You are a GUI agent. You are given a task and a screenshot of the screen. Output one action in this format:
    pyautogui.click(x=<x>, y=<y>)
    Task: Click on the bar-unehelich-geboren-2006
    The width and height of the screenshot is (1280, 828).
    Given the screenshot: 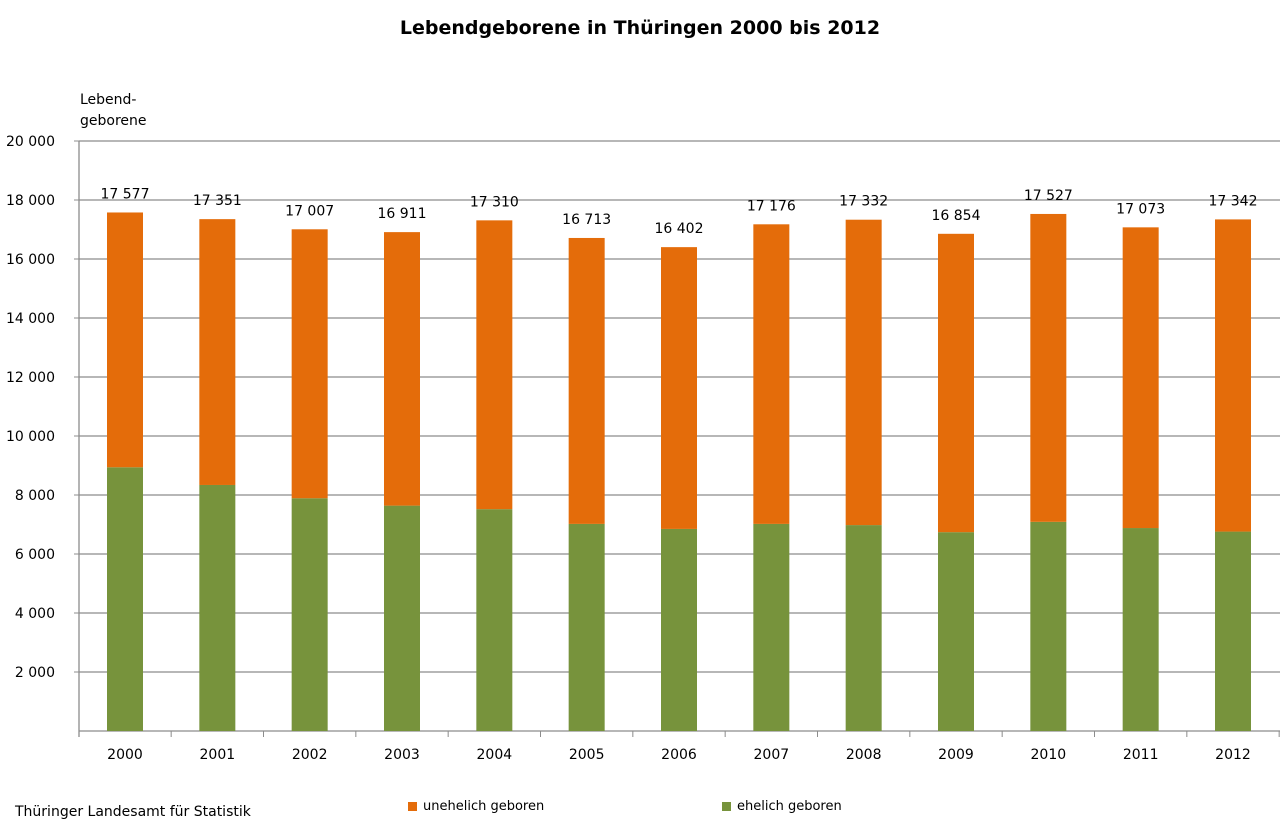 What is the action you would take?
    pyautogui.click(x=679, y=388)
    